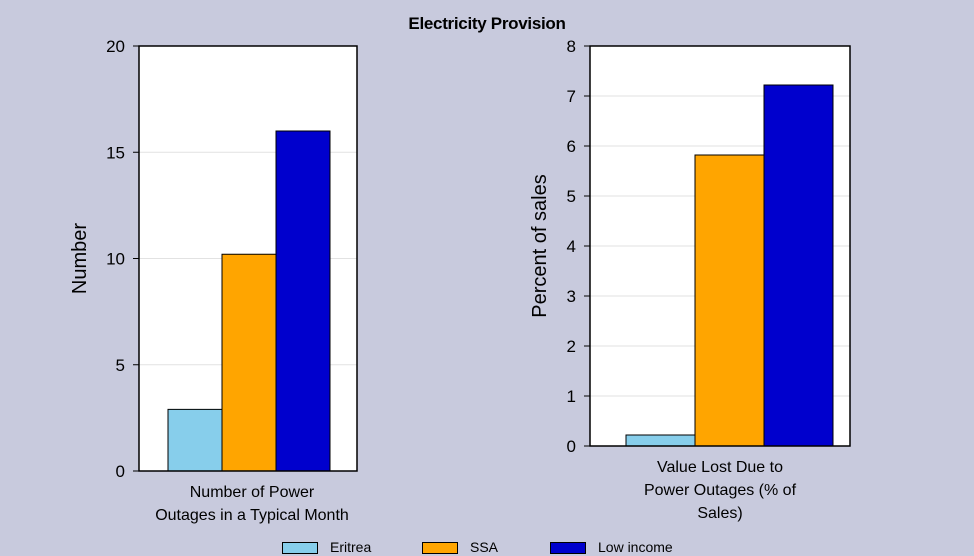 This screenshot has height=556, width=974. What do you see at coordinates (326, 547) in the screenshot?
I see `legend-item-eritrea: Eritrea` at bounding box center [326, 547].